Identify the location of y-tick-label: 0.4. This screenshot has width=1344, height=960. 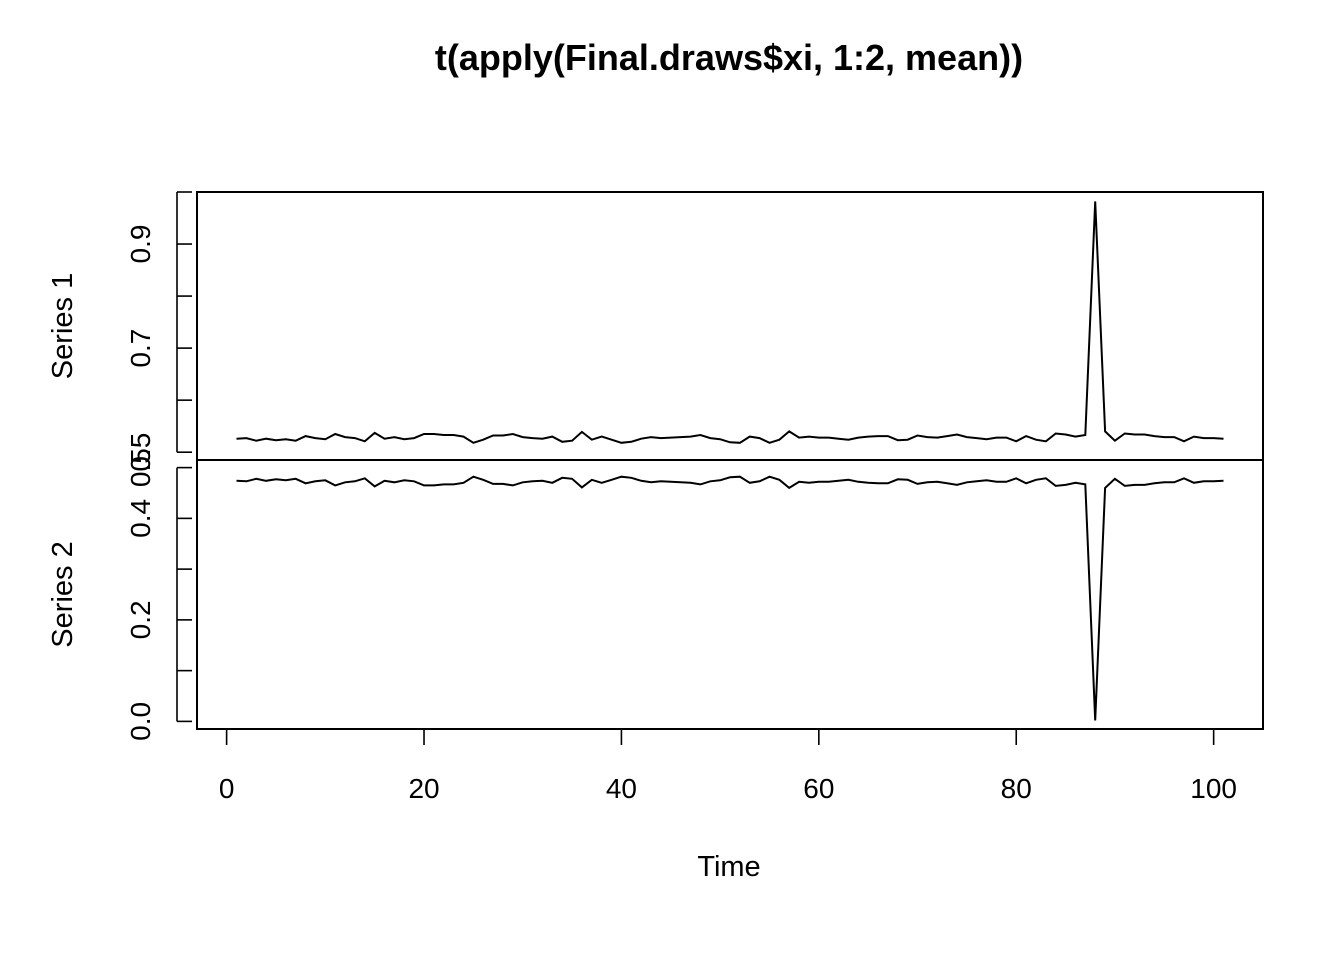
(140, 518).